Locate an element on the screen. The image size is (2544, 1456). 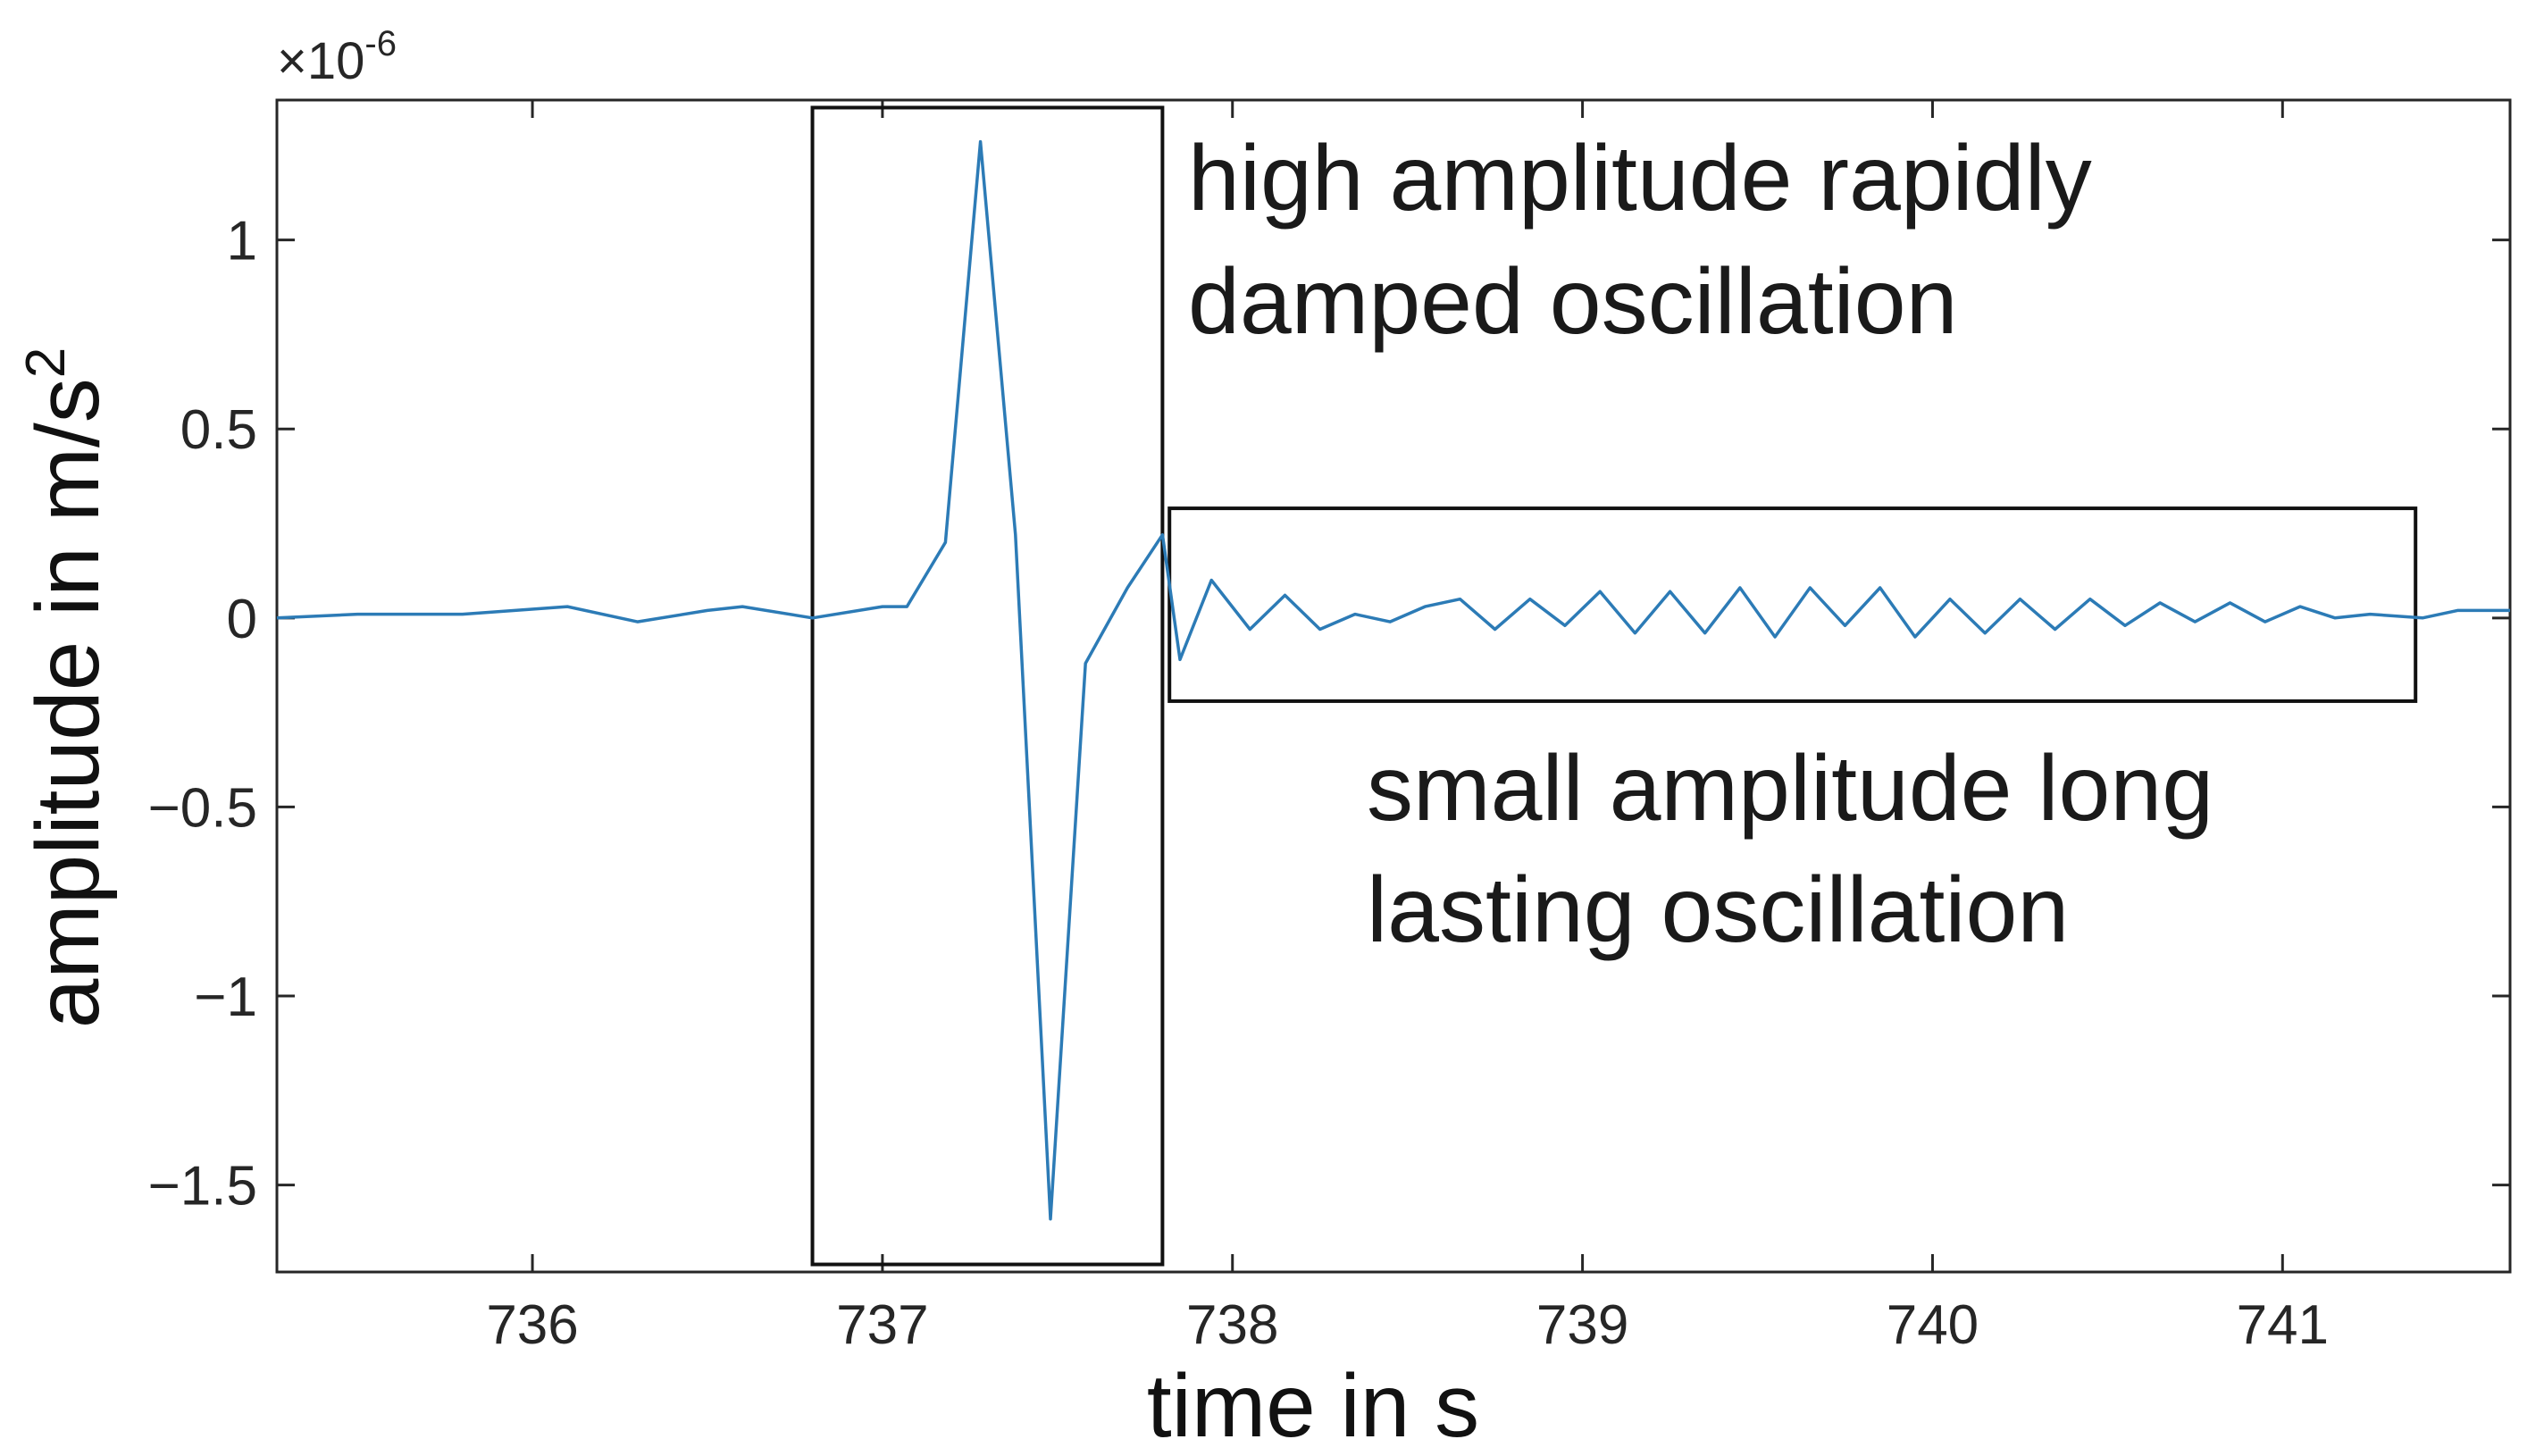
x-tick-label: 738 is located at coordinates (1232, 1325).